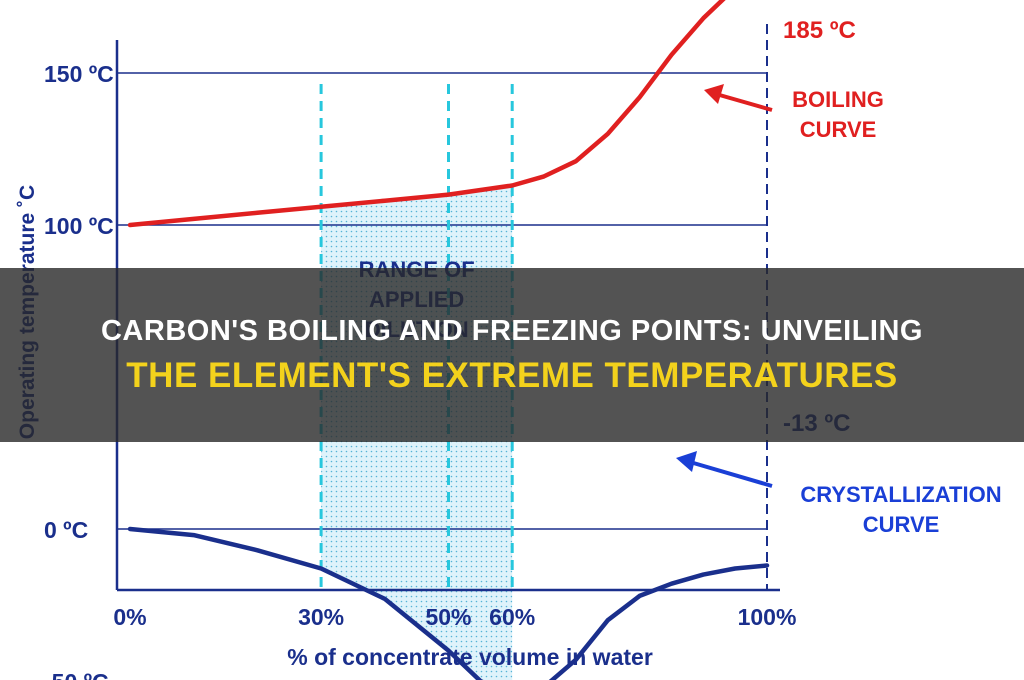 The width and height of the screenshot is (1024, 680). I want to click on crystallization-arrow-head, so click(686, 461).